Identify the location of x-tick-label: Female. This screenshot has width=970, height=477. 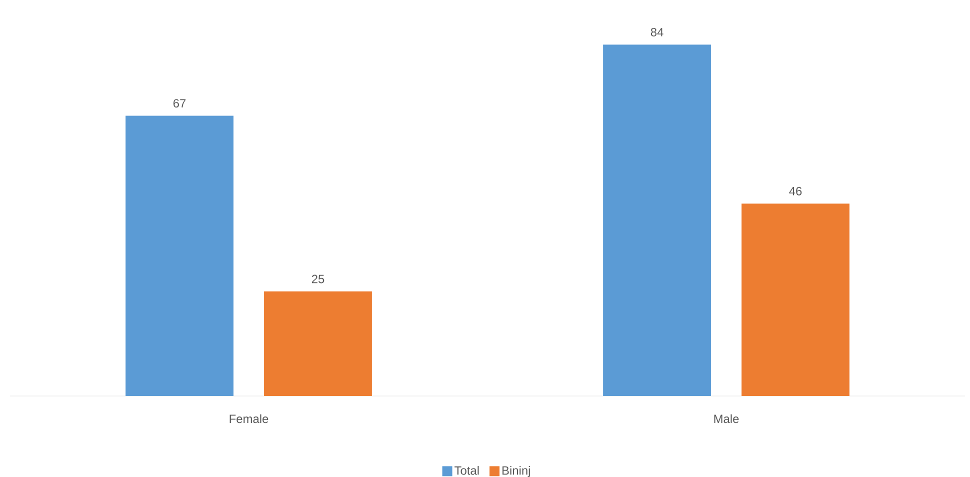
(249, 419).